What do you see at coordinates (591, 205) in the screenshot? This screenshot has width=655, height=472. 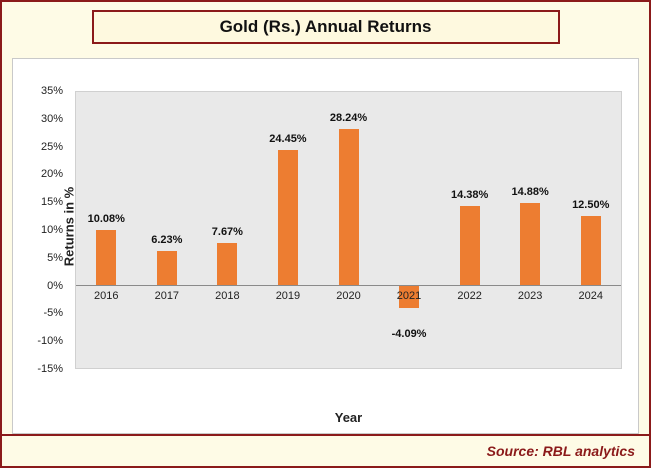 I see `bar-value-label: 12.50%` at bounding box center [591, 205].